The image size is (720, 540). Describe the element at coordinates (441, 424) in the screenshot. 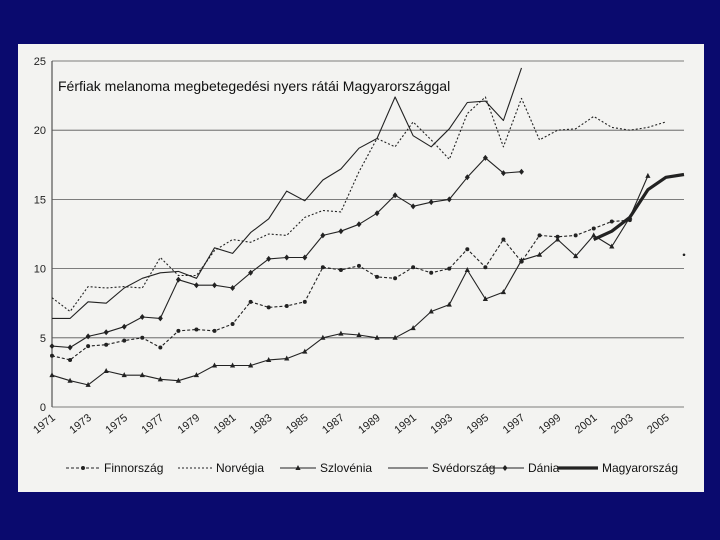

I see `x-tick-label: 1993` at that location.